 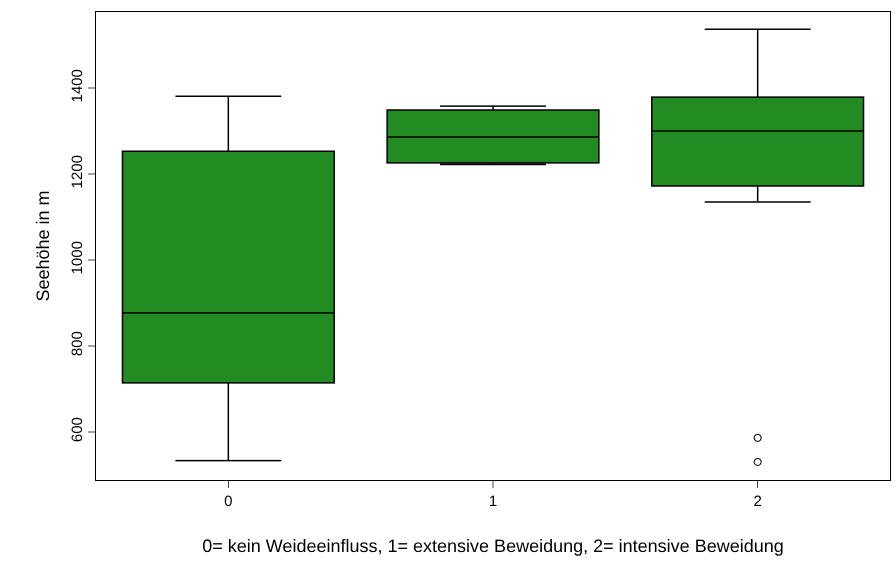 What do you see at coordinates (77, 86) in the screenshot?
I see `y-tick-label: 1400` at bounding box center [77, 86].